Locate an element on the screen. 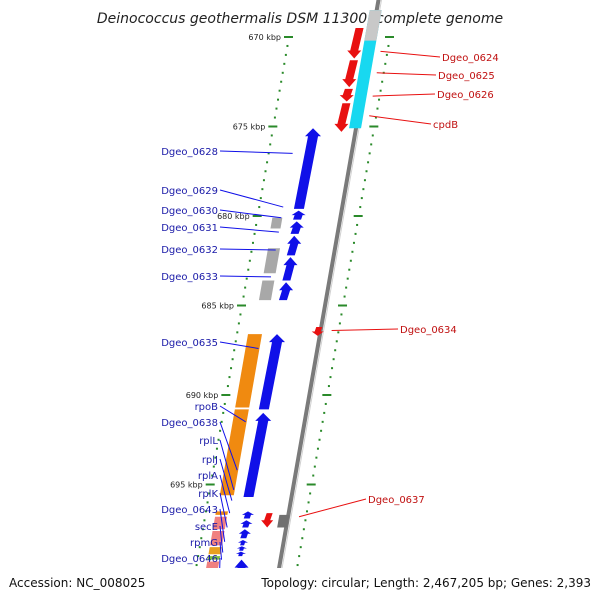 The height and width of the screenshot is (600, 600). kbp-label: 675 kbp is located at coordinates (249, 127).